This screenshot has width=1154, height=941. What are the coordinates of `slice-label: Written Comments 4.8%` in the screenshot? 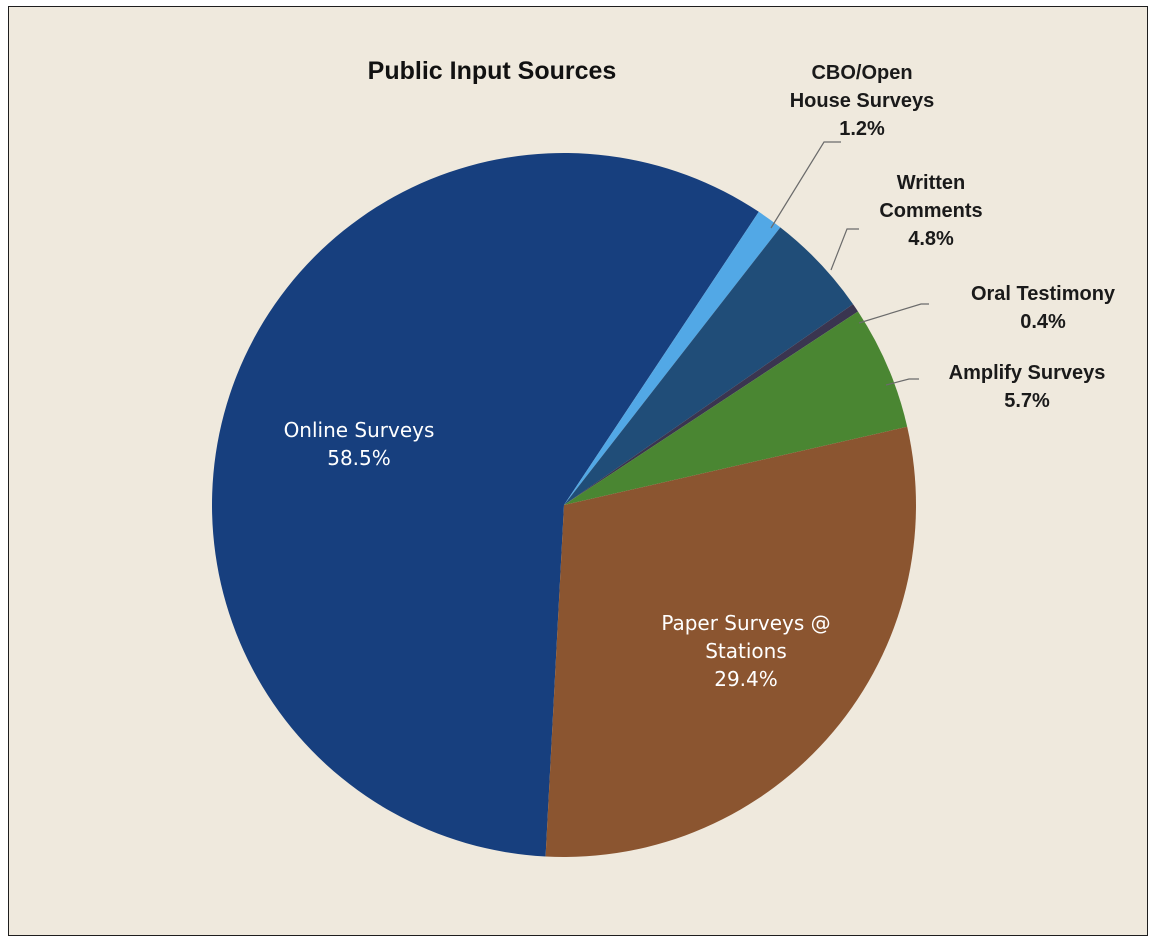 It's located at (930, 211).